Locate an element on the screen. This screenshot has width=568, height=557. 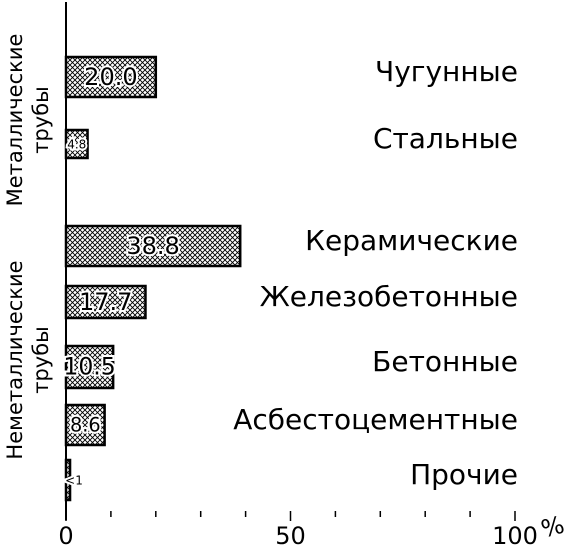
category-label: Чугунные is located at coordinates (446, 71).